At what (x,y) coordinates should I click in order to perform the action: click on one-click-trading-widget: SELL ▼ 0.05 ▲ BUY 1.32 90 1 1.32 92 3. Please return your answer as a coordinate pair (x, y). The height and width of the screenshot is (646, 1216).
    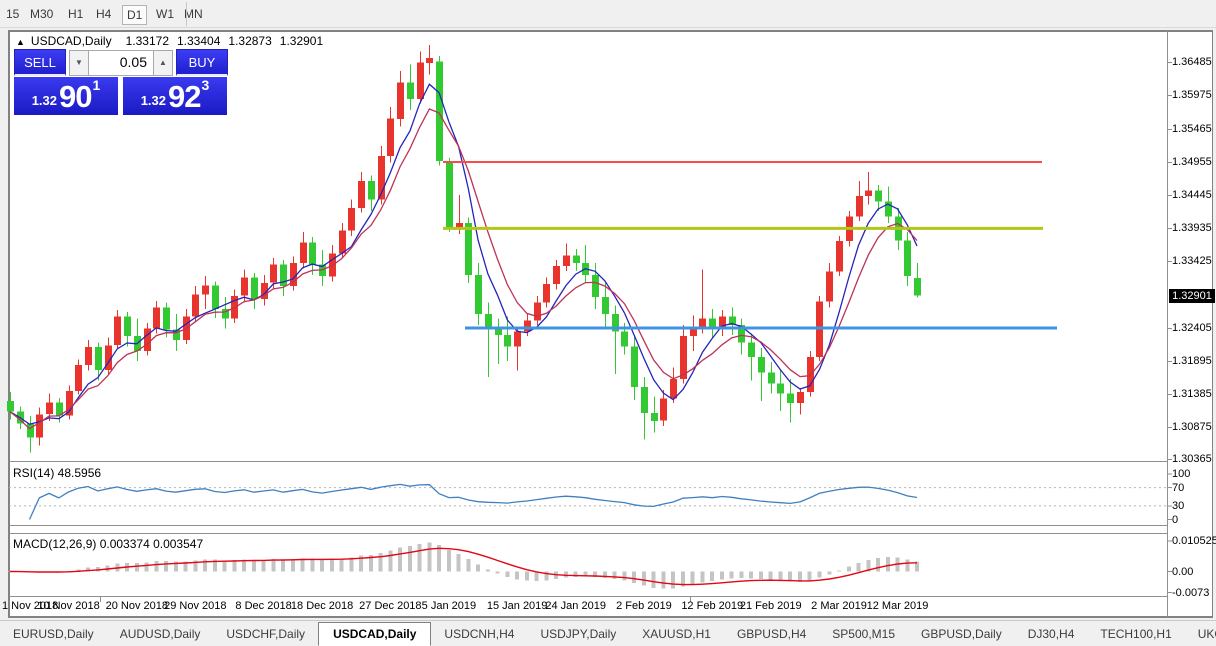
    Looking at the image, I should click on (121, 82).